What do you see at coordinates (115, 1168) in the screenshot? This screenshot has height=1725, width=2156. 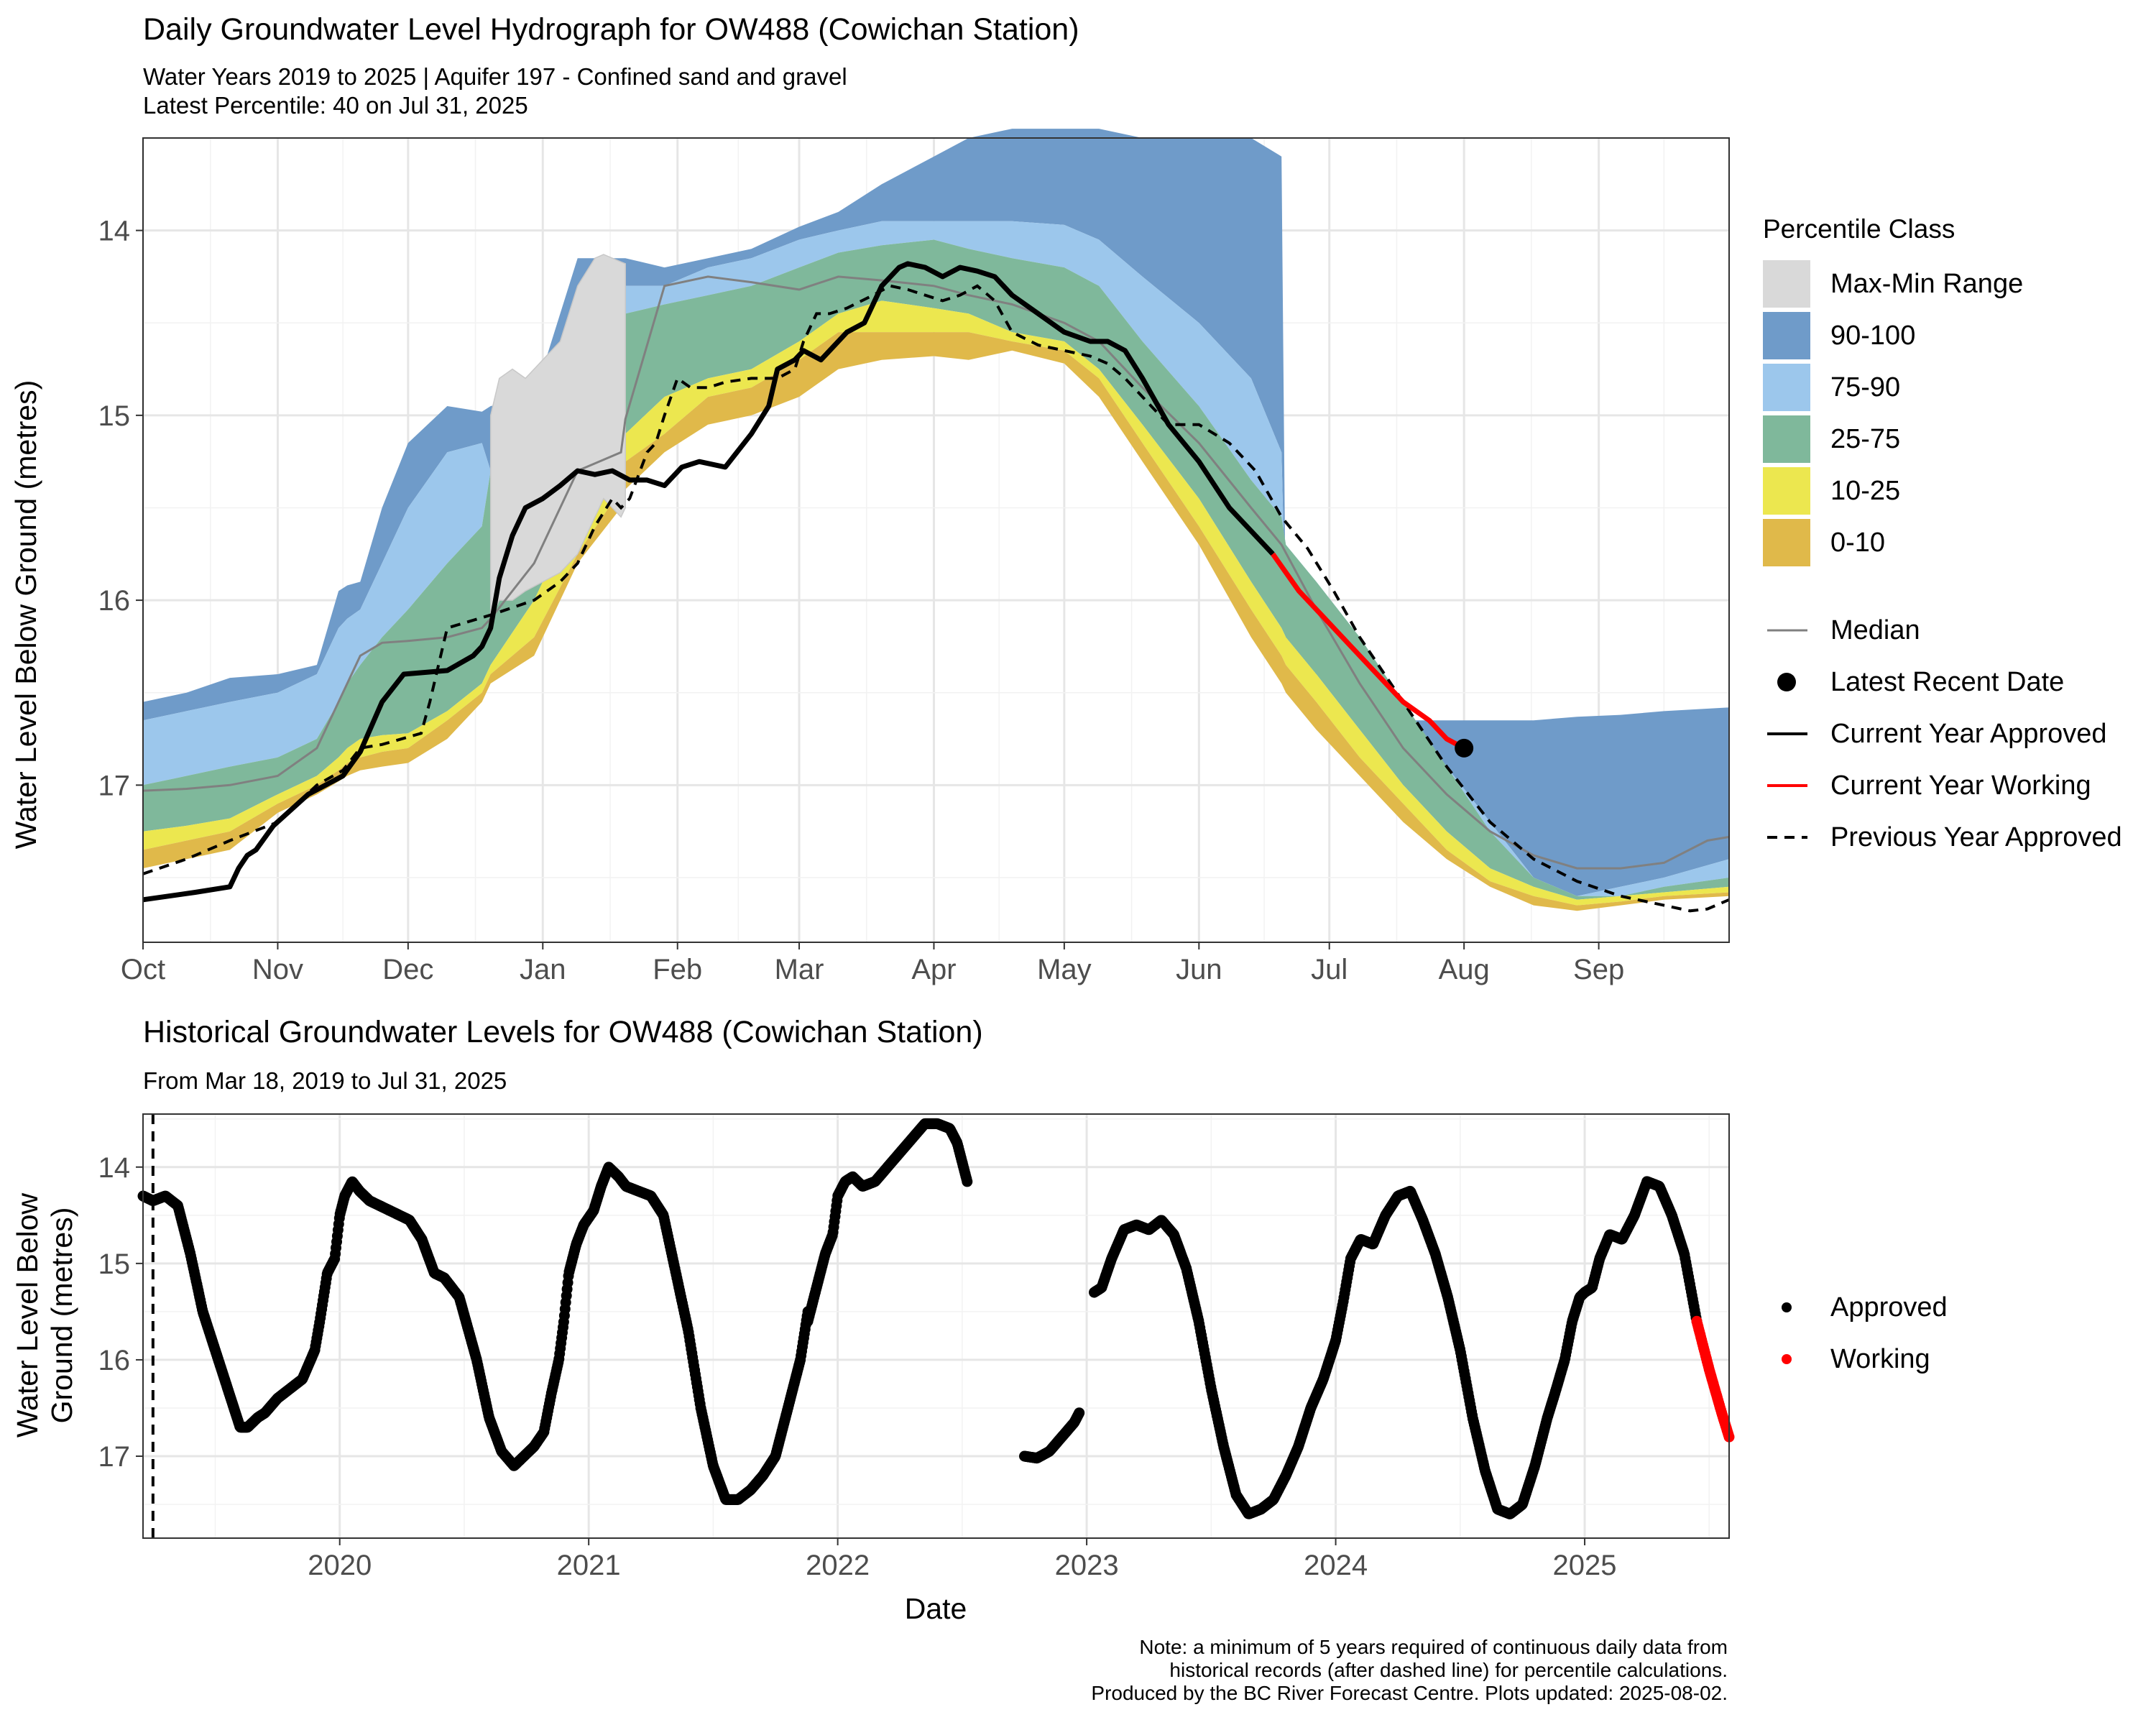 I see `bottom-y-tick-label: 14` at bounding box center [115, 1168].